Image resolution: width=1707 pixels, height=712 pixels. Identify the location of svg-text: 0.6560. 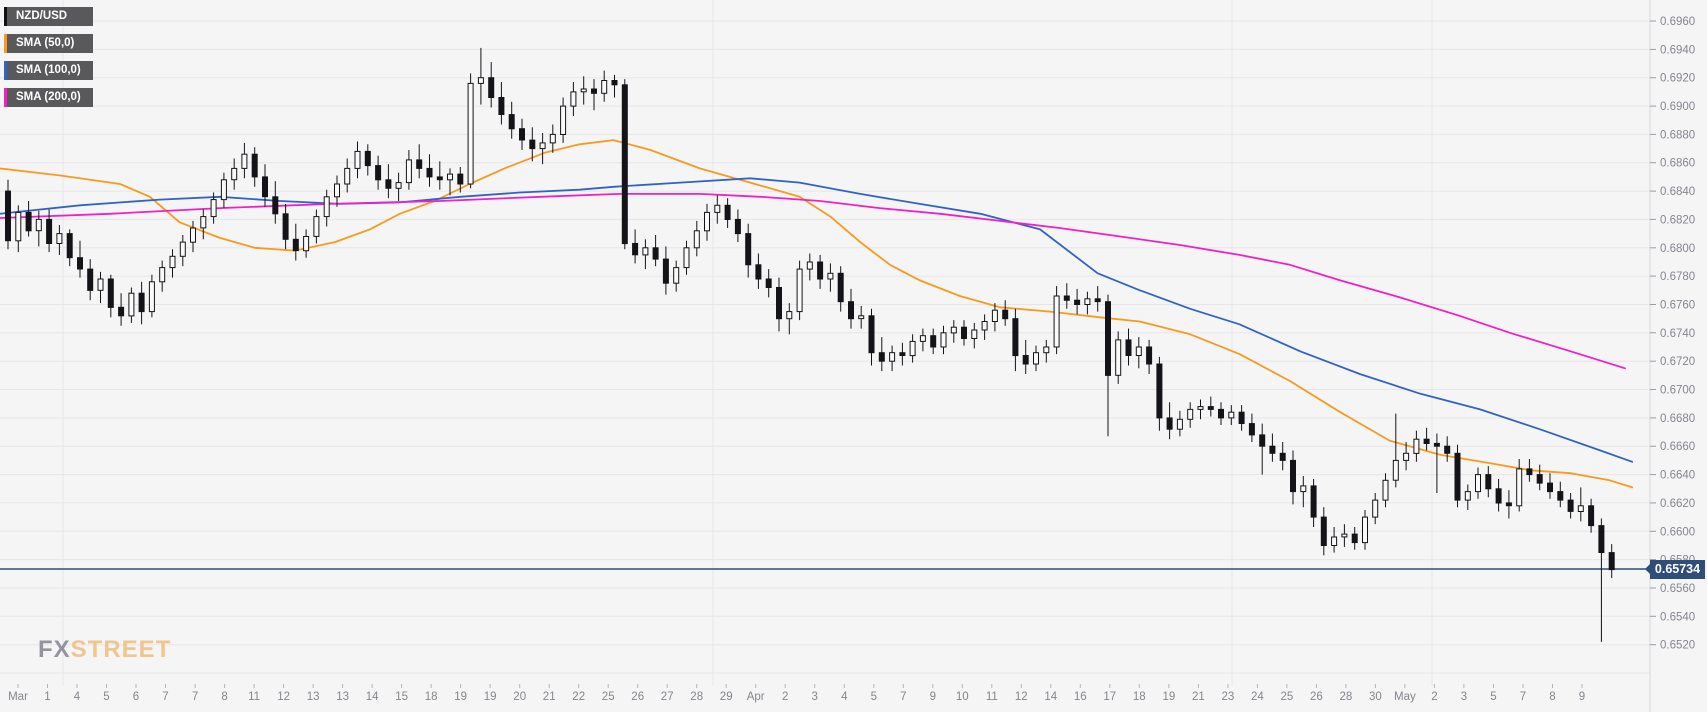
(1677, 589).